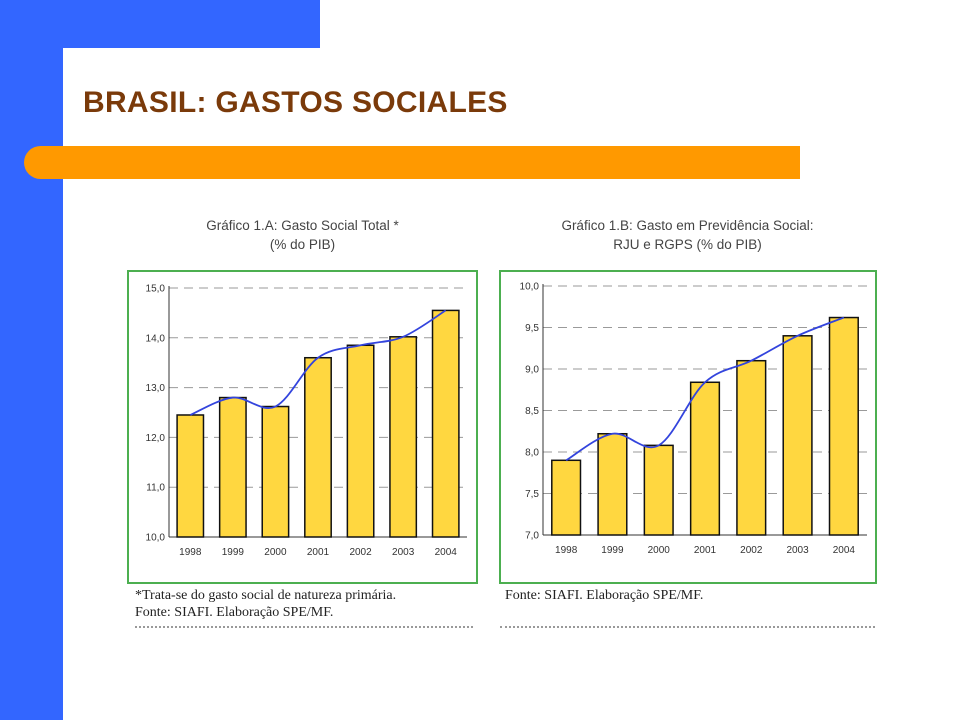 The width and height of the screenshot is (960, 720). I want to click on chart-b-ytick-label: 9,5, so click(532, 328).